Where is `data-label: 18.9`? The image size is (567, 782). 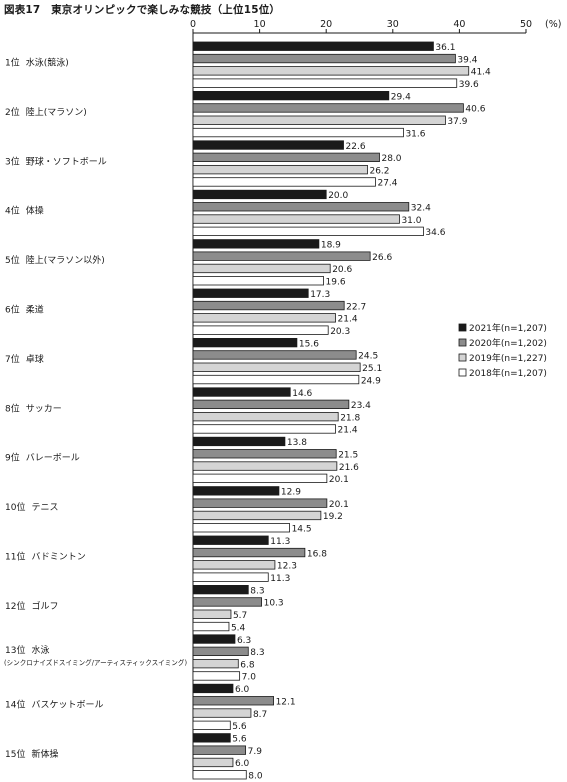
data-label: 18.9 is located at coordinates (331, 246).